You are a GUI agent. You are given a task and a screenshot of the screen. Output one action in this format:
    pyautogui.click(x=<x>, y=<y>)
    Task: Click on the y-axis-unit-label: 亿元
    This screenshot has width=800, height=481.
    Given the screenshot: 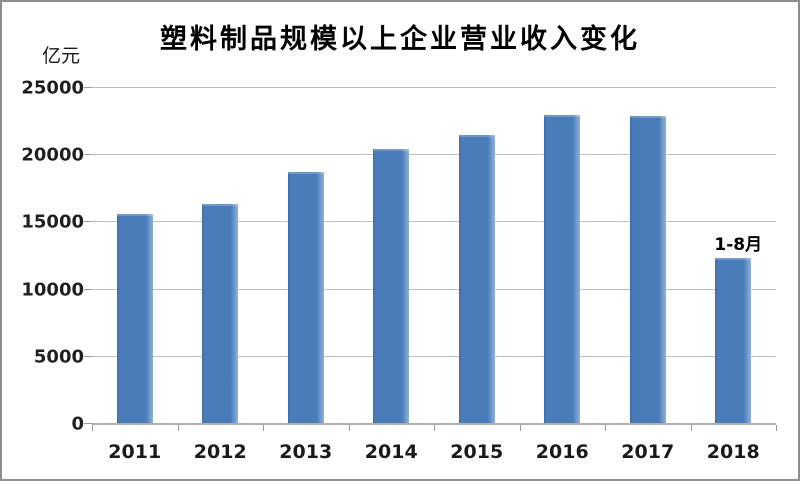 What is the action you would take?
    pyautogui.click(x=61, y=56)
    